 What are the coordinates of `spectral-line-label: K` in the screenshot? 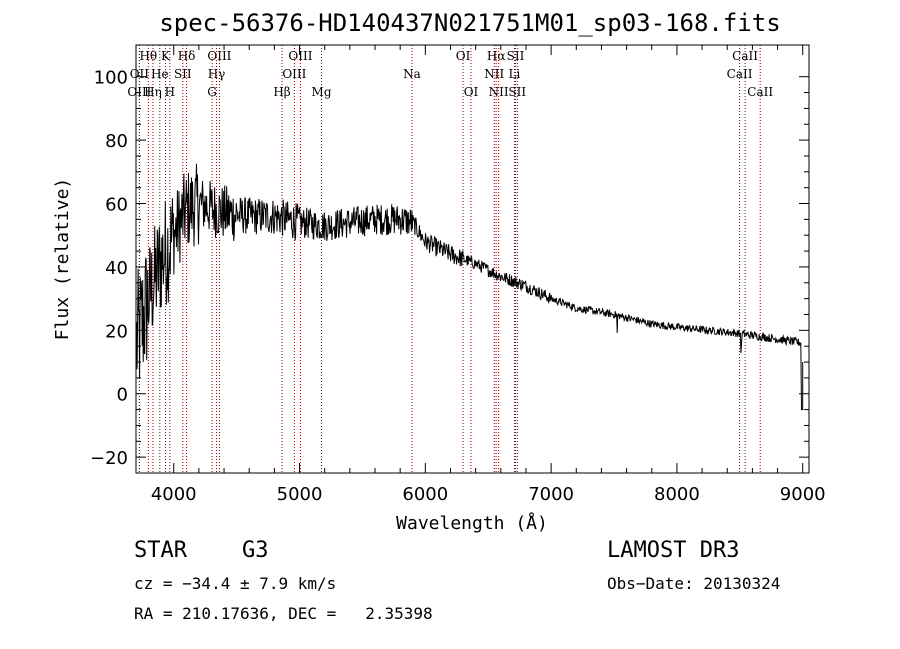 It's located at (166, 56).